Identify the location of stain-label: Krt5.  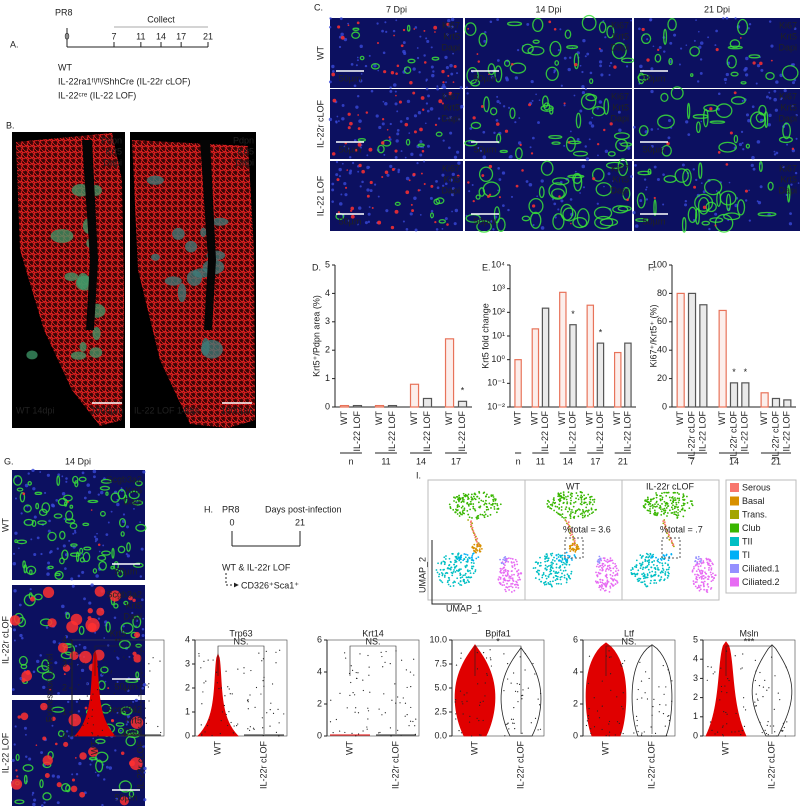
(788, 36).